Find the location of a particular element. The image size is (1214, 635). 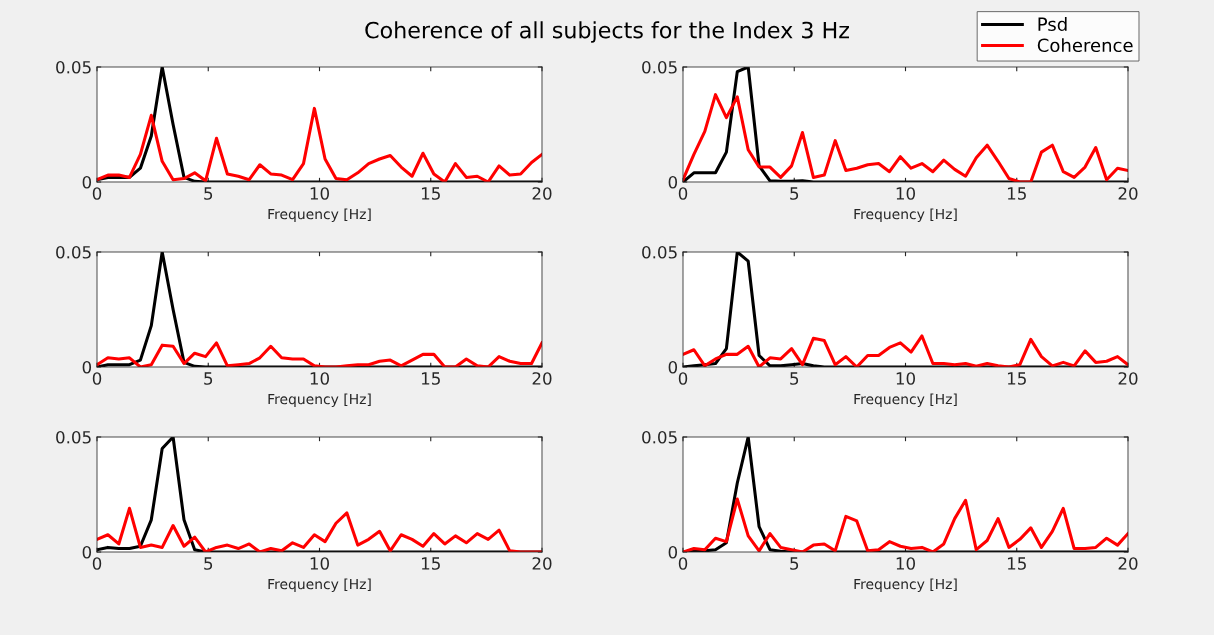

legend-label: Psd is located at coordinates (1052, 24).